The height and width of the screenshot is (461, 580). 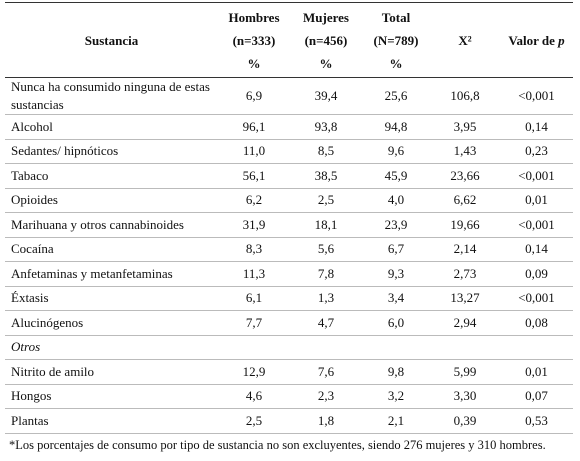 What do you see at coordinates (536, 249) in the screenshot?
I see `value-cell: 0,14` at bounding box center [536, 249].